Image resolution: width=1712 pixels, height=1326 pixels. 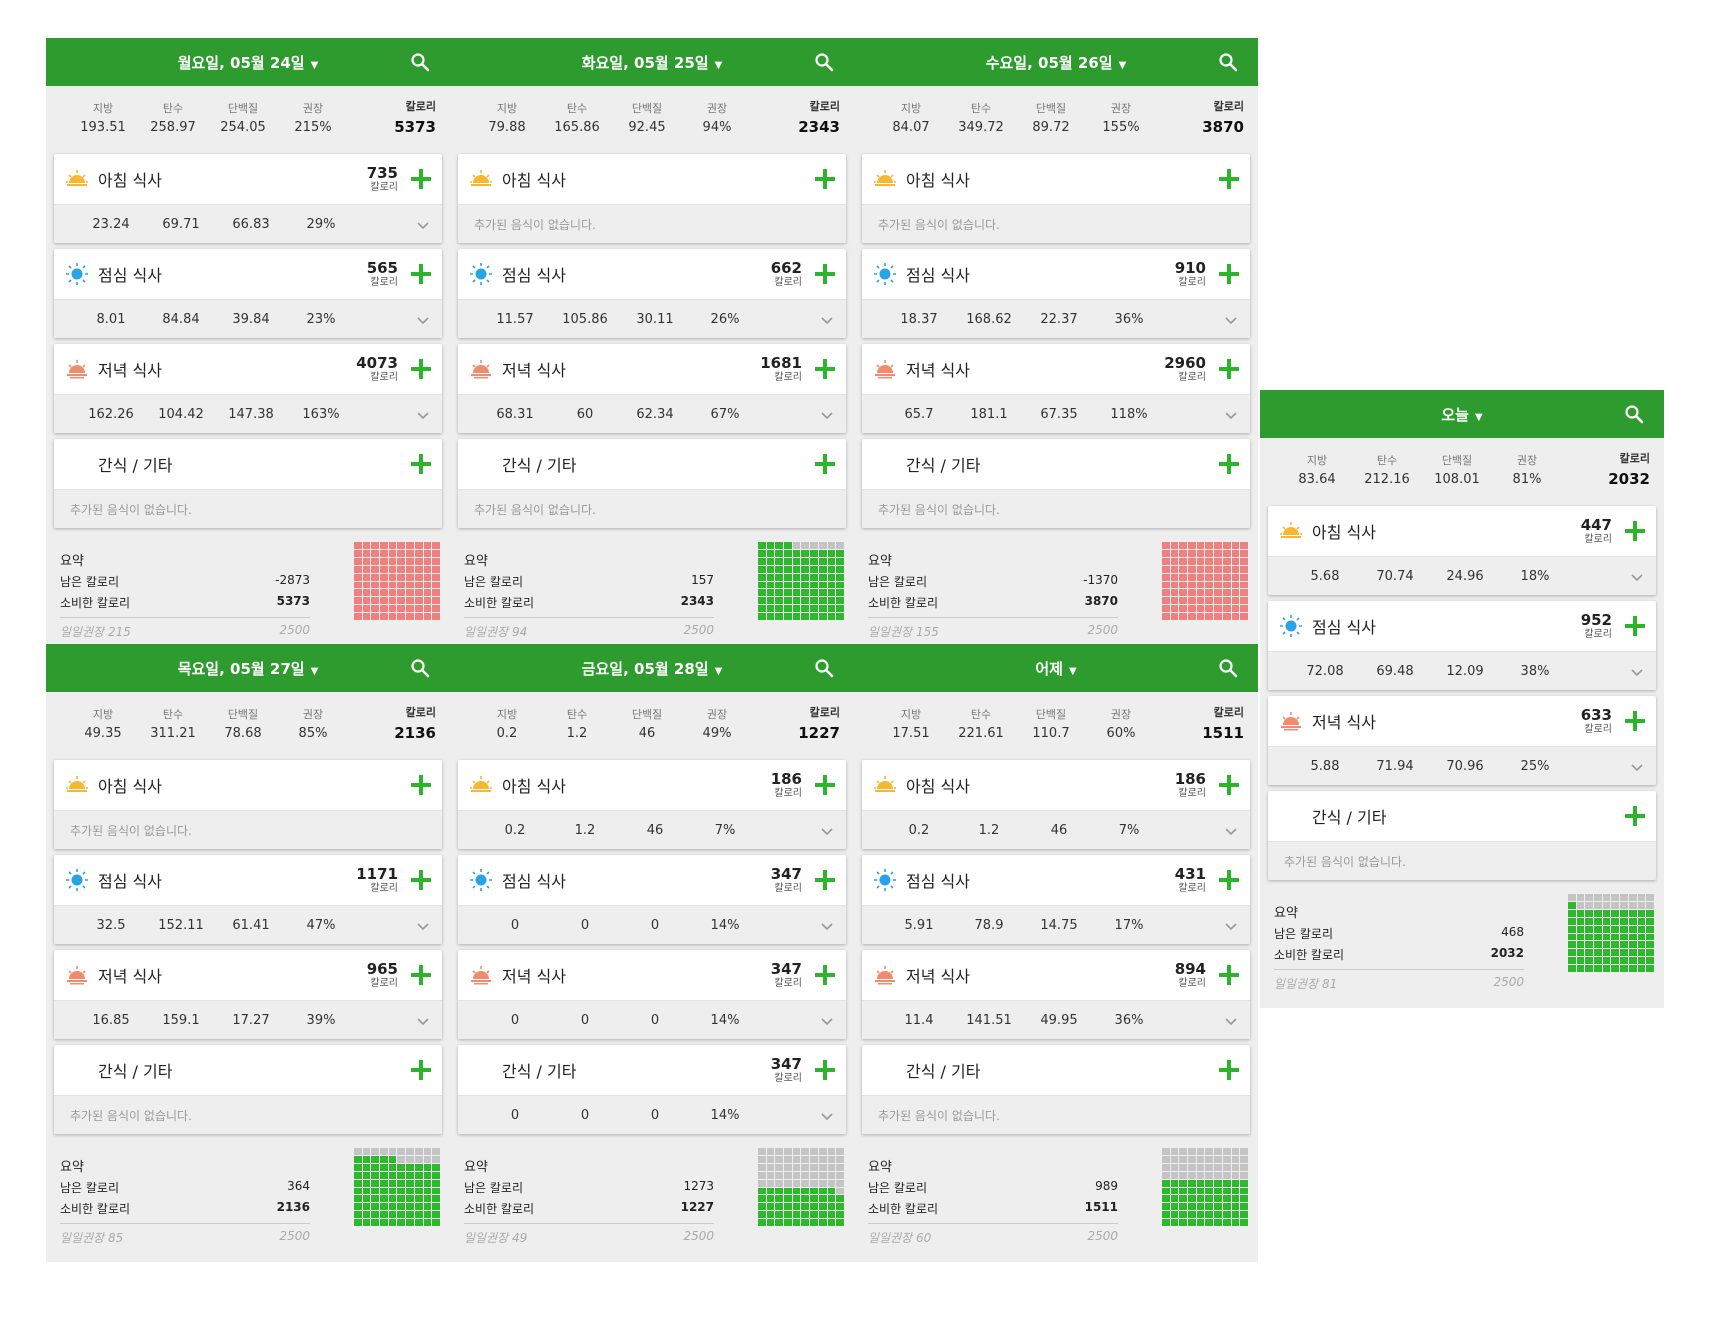 What do you see at coordinates (248, 668) in the screenshot?
I see `date-selector: 목요일, 05월 27일 ▼` at bounding box center [248, 668].